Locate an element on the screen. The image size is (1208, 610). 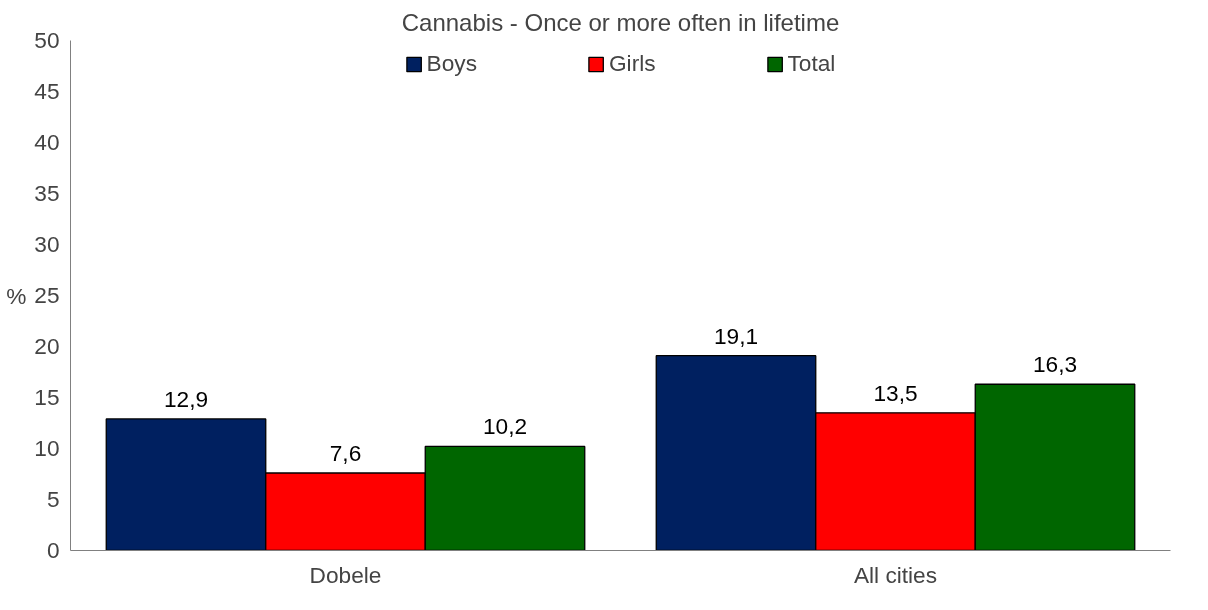
legend-label: Total is located at coordinates (811, 63).